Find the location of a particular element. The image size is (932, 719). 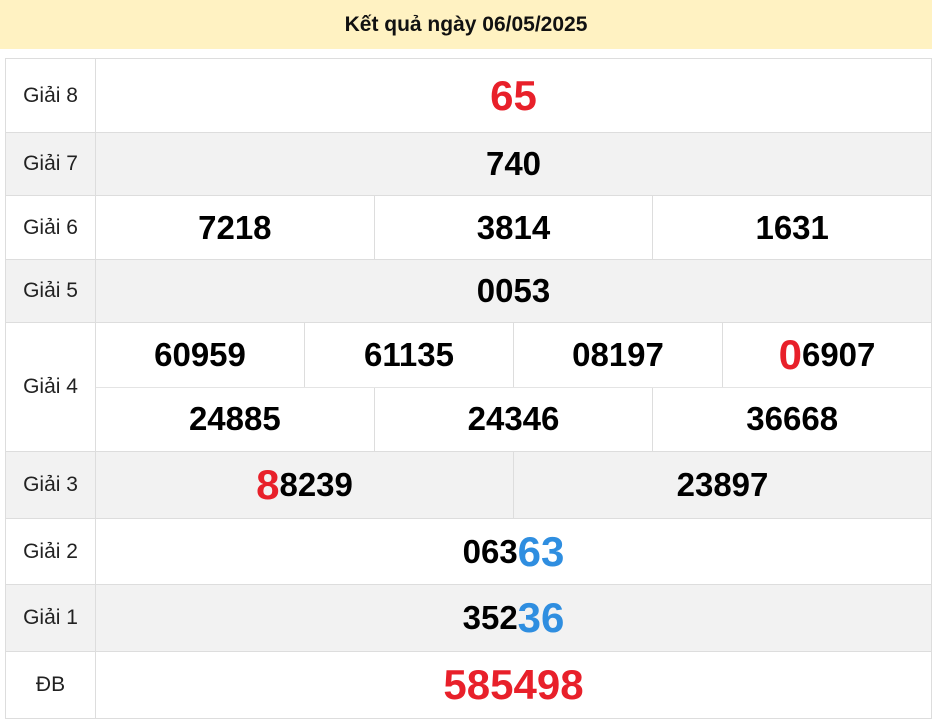

prize-line: 063 63 is located at coordinates (513, 551).